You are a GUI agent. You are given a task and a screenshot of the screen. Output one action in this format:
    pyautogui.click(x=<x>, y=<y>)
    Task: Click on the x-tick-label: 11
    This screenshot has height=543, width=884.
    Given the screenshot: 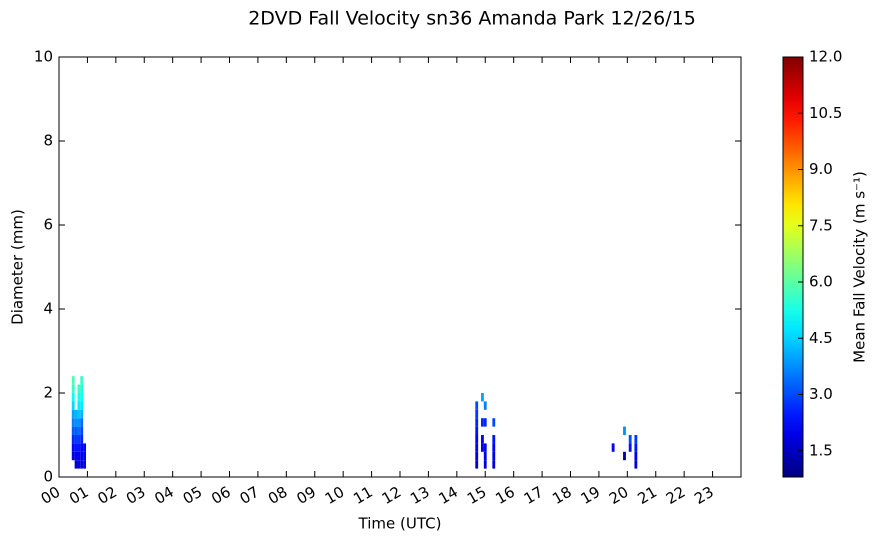 What is the action you would take?
    pyautogui.click(x=363, y=495)
    